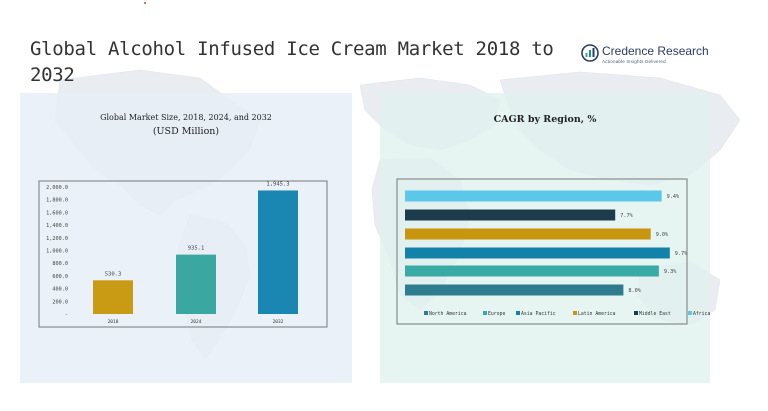 Image resolution: width=768 pixels, height=411 pixels. I want to click on hbar-value-label: 9.4%, so click(673, 197).